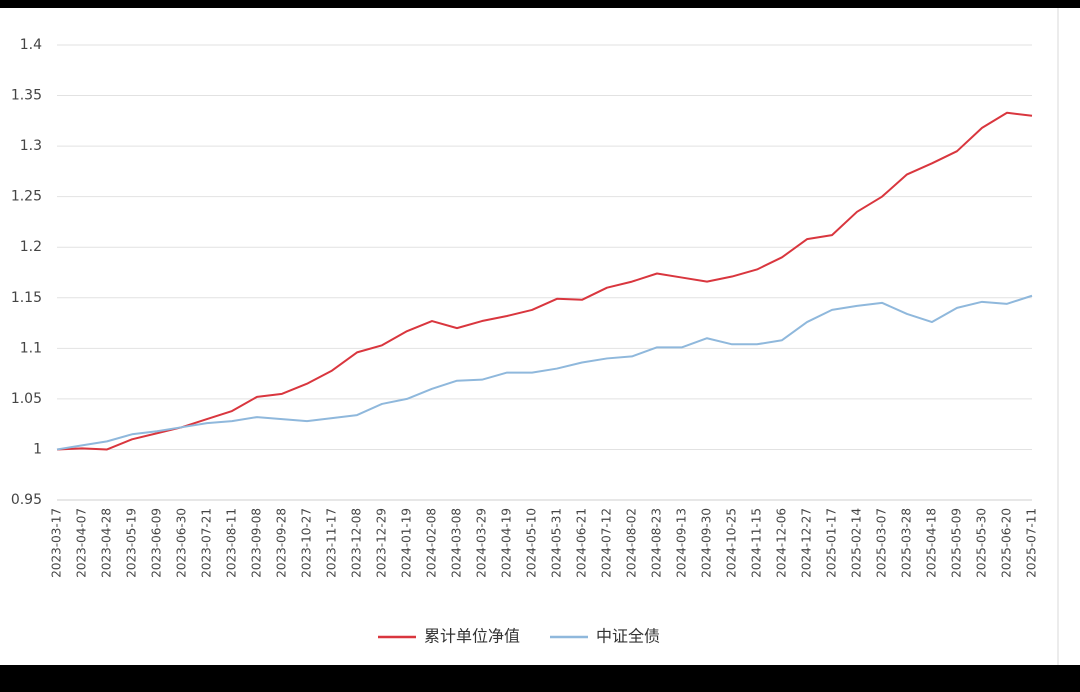 The width and height of the screenshot is (1080, 692). What do you see at coordinates (232, 543) in the screenshot?
I see `x-tick-label: 2023-08-11` at bounding box center [232, 543].